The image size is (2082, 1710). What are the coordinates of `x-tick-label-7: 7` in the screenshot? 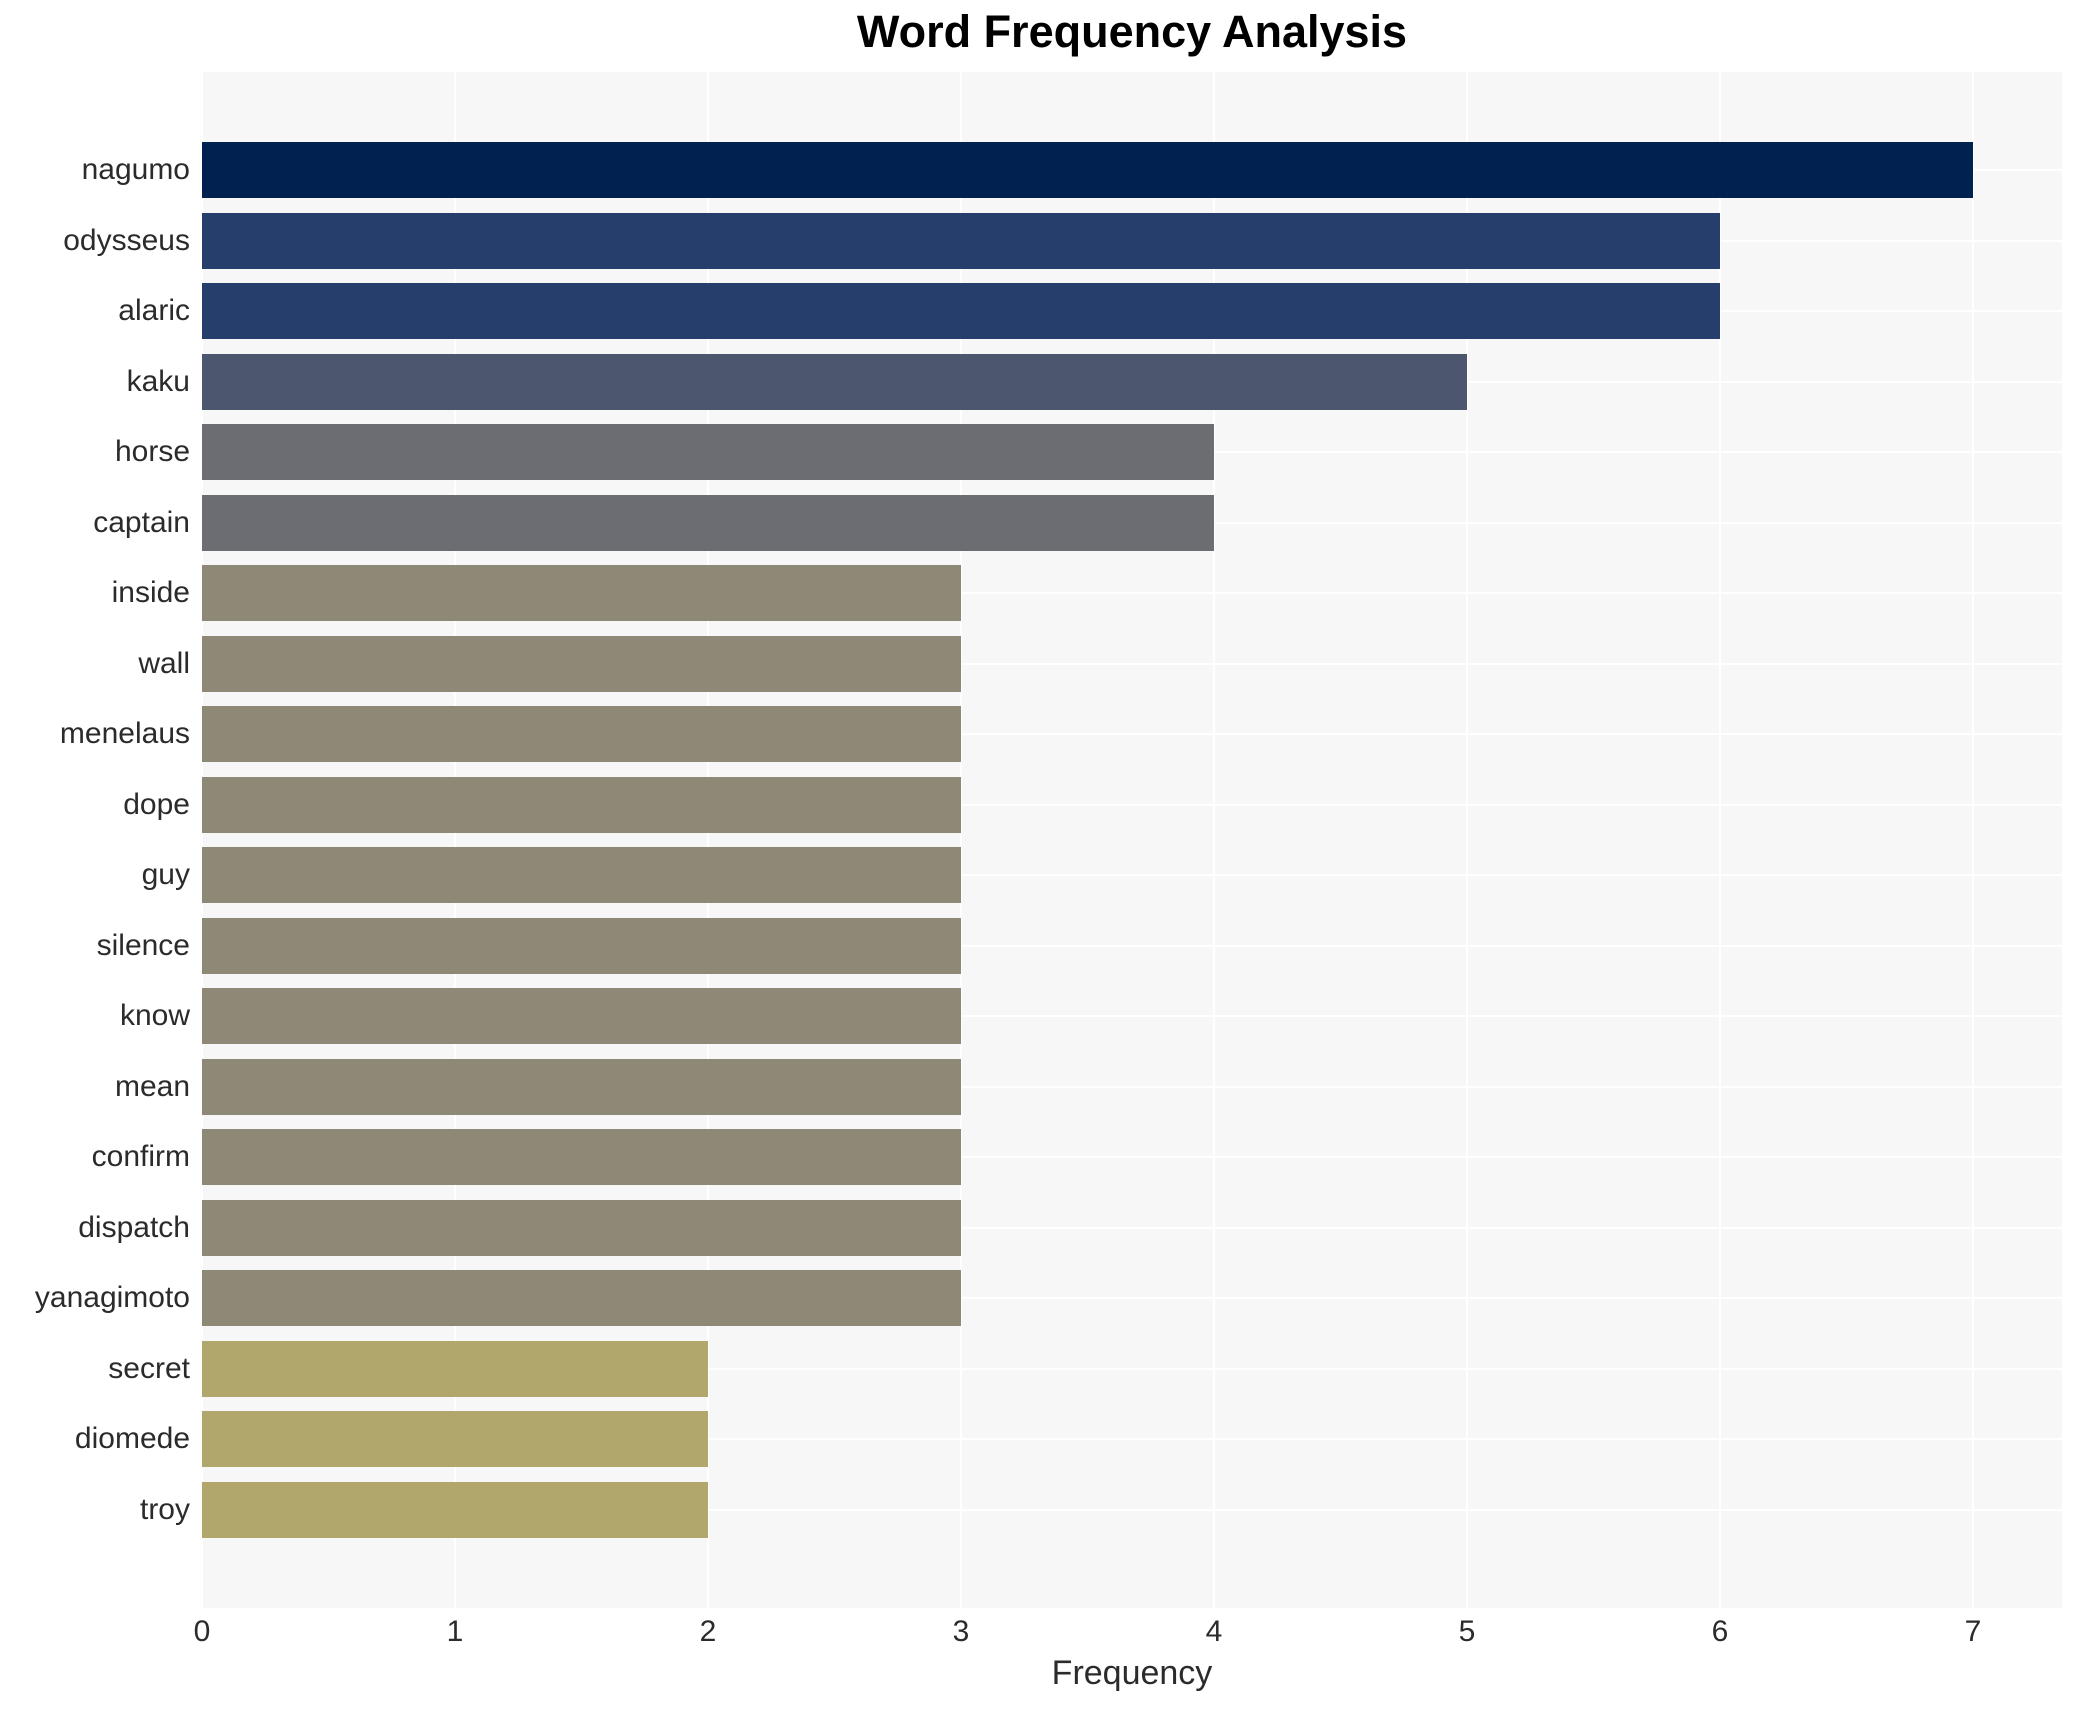 It's located at (1973, 1631).